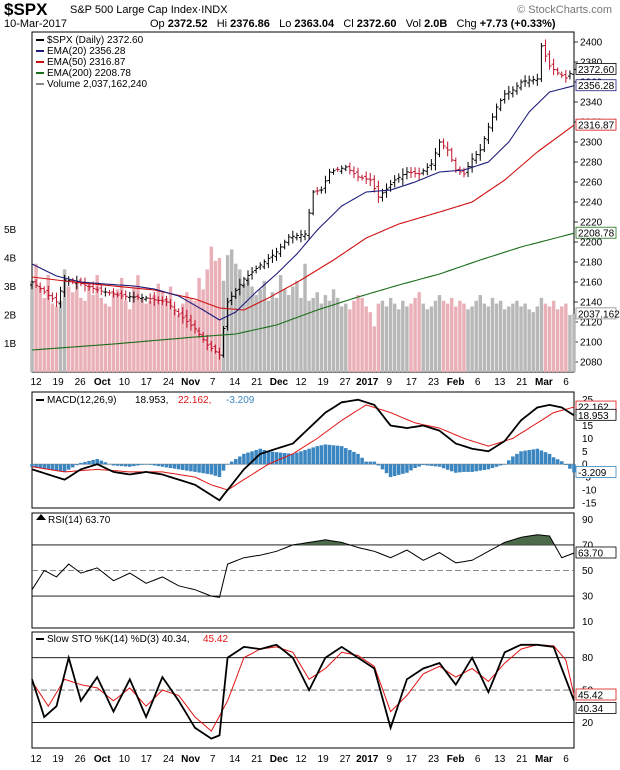  Describe the element at coordinates (596, 85) in the screenshot. I see `ema20-last-value-box` at that location.